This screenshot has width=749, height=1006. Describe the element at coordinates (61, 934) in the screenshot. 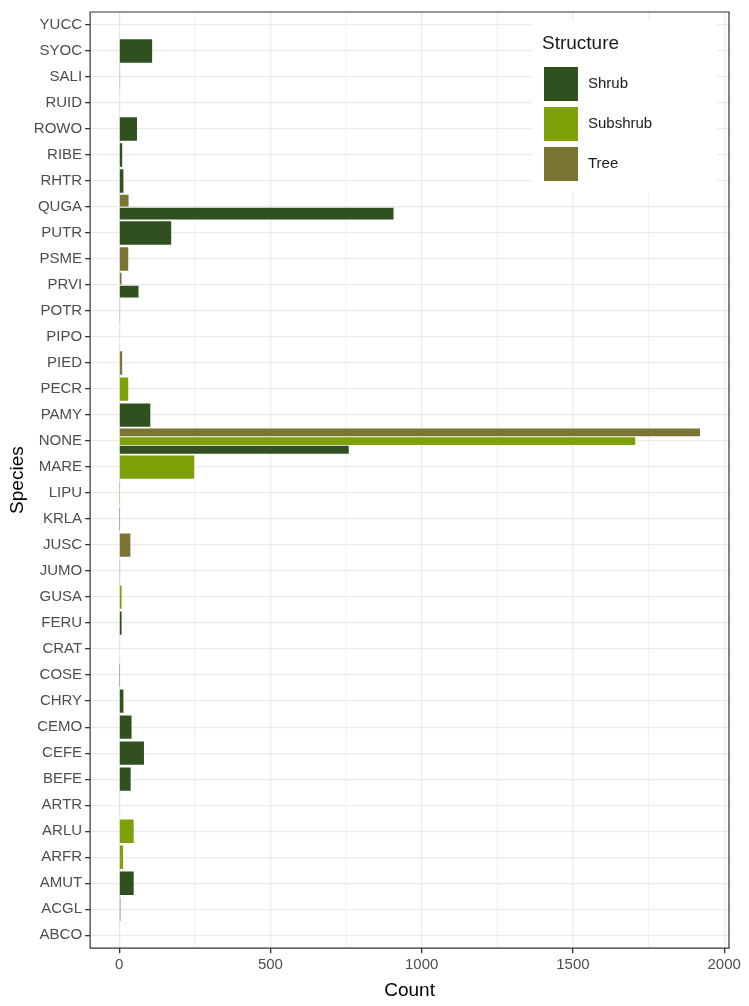

I see `y-tick-label: ABCO` at that location.